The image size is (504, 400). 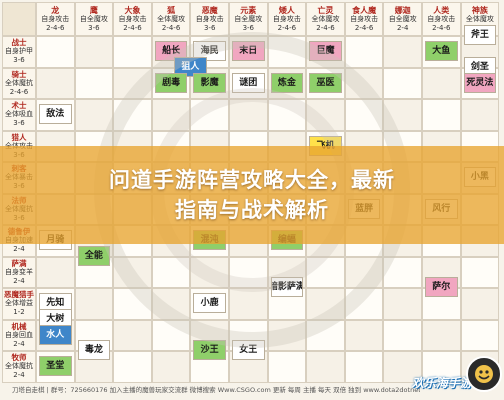 I want to click on column-header: 元素 自全魔攻 3-6, so click(x=248, y=19).